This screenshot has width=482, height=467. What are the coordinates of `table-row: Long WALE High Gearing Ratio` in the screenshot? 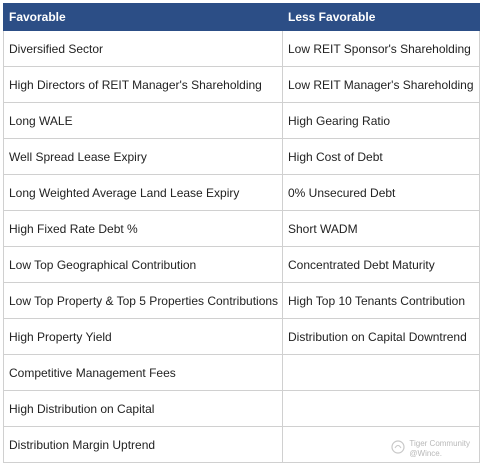 It's located at (241, 120).